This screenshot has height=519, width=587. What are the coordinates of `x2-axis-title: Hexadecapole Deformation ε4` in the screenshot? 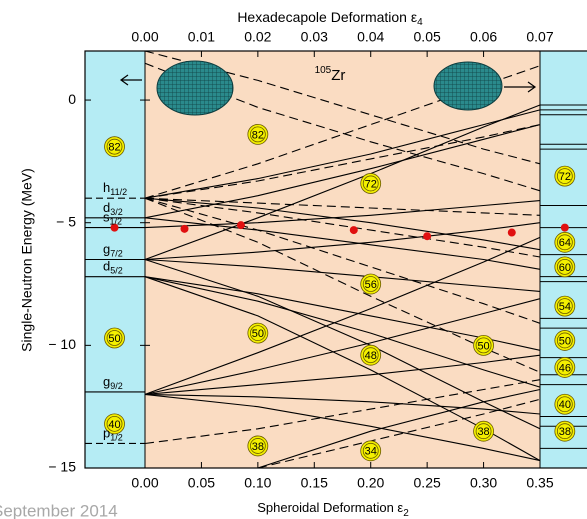 It's located at (330, 18).